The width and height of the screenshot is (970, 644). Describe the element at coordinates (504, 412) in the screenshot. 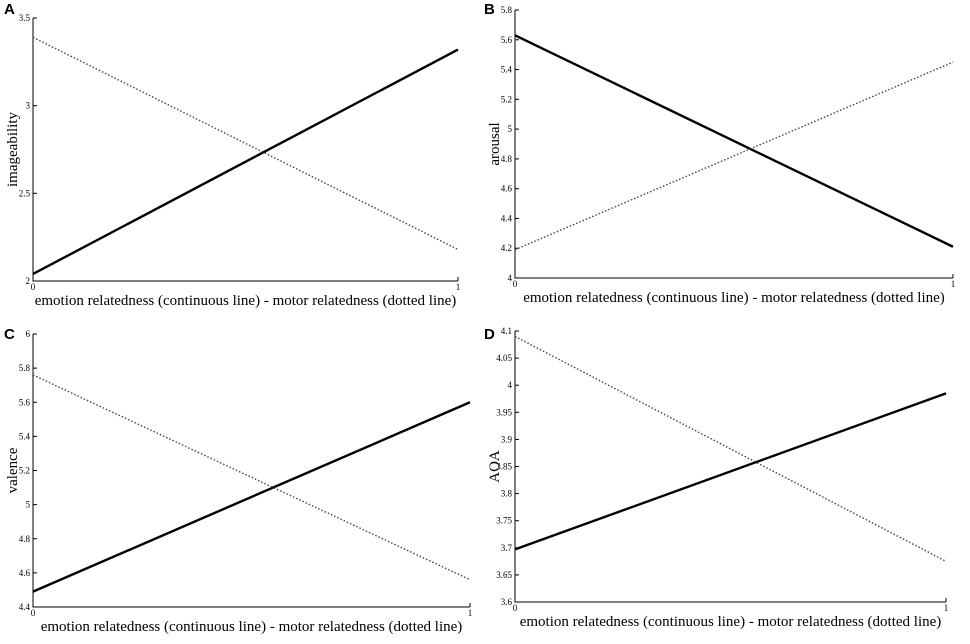

I see `y-tick-label: 3.95` at that location.